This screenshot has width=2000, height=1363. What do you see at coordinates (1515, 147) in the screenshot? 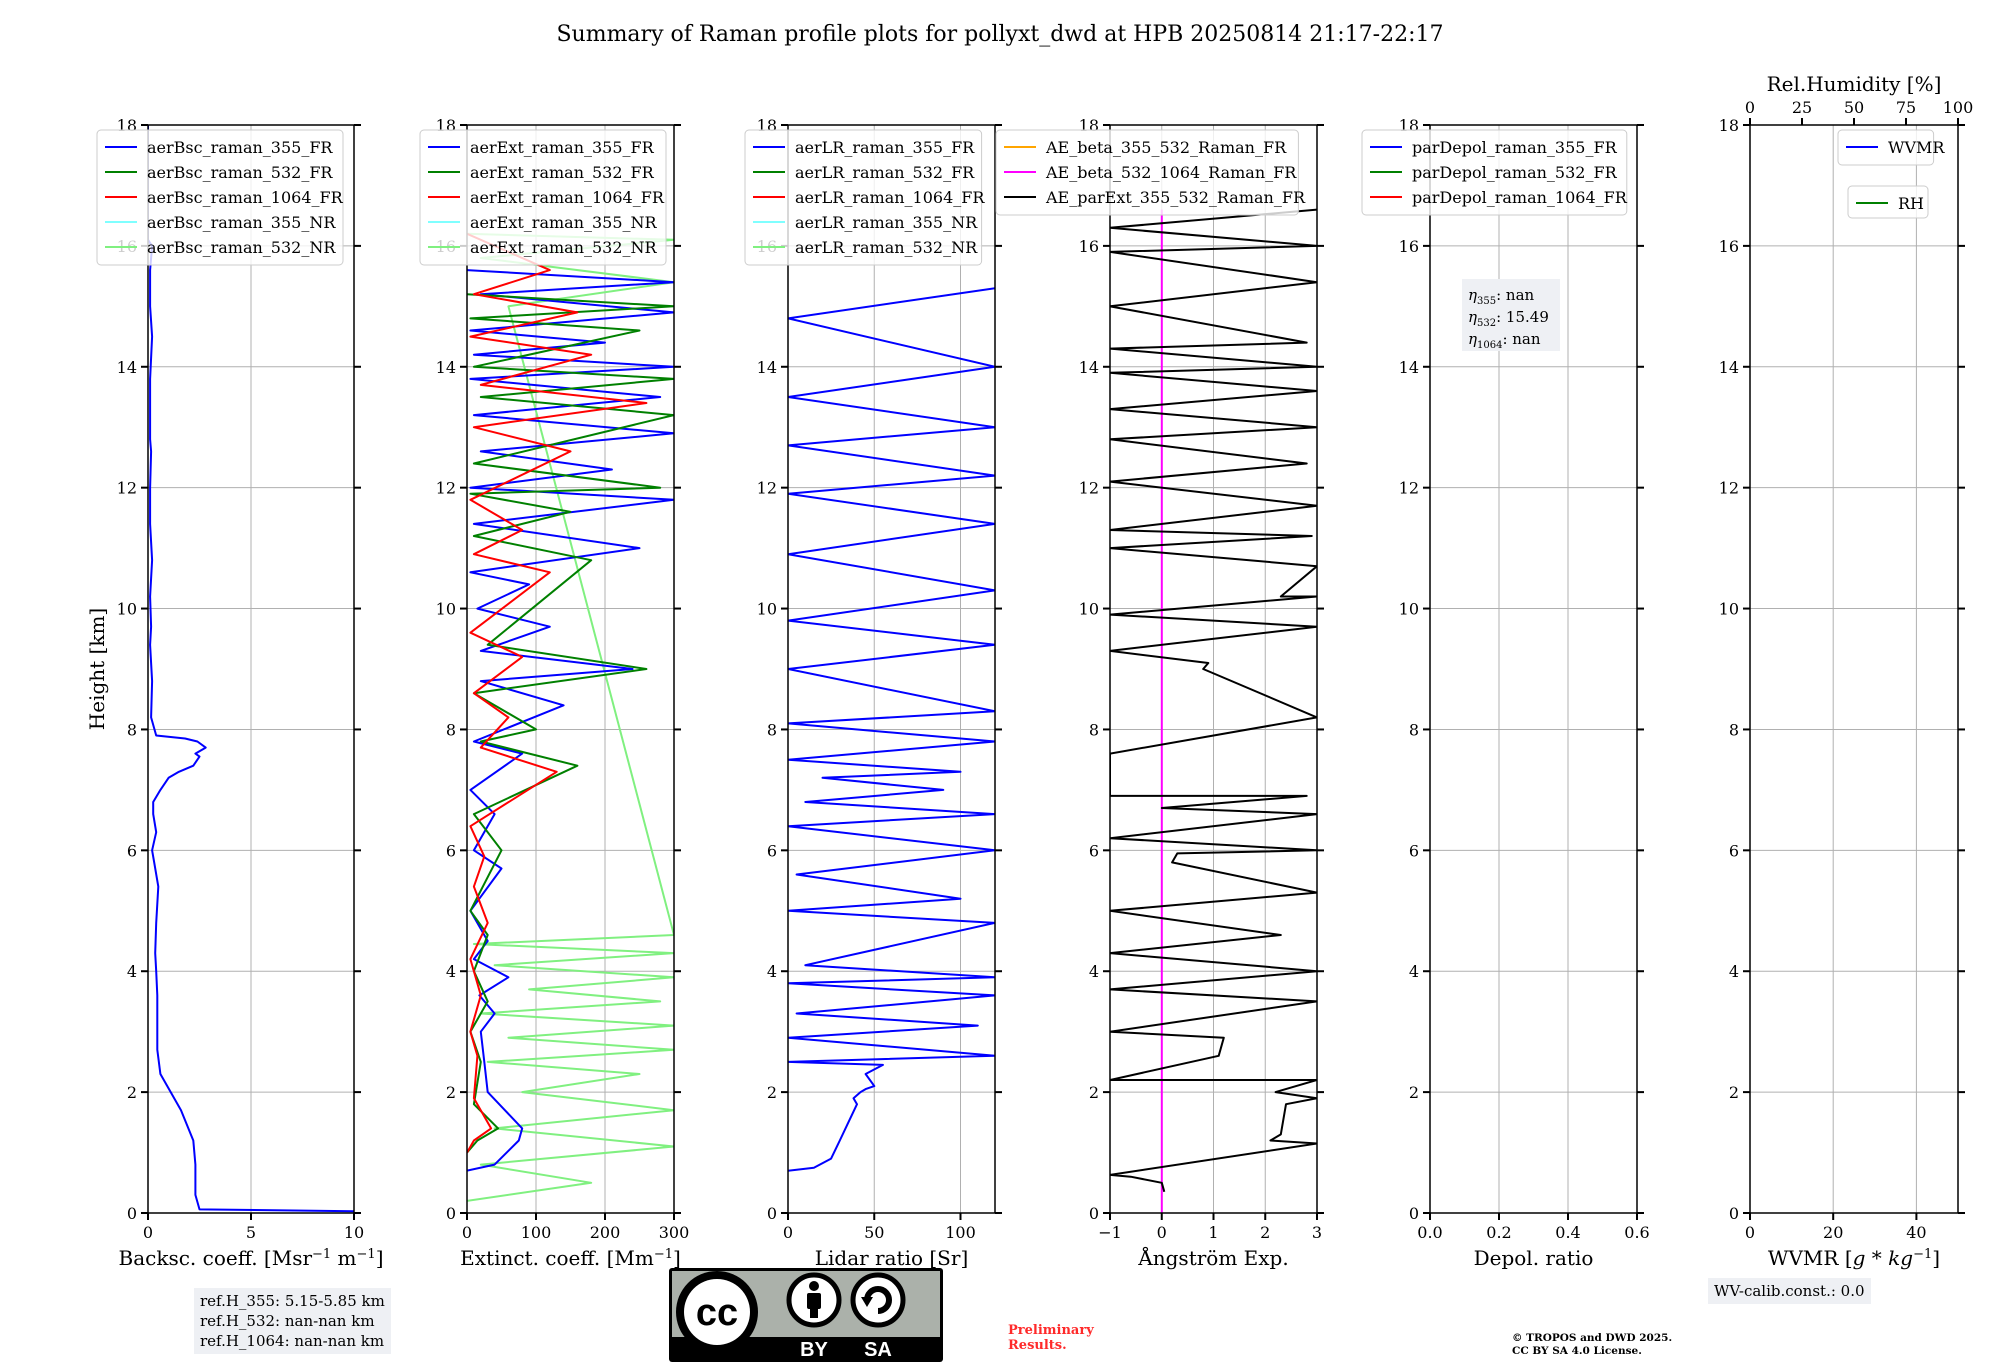
I see `legend-label: parDepol_raman_355_FR` at bounding box center [1515, 147].